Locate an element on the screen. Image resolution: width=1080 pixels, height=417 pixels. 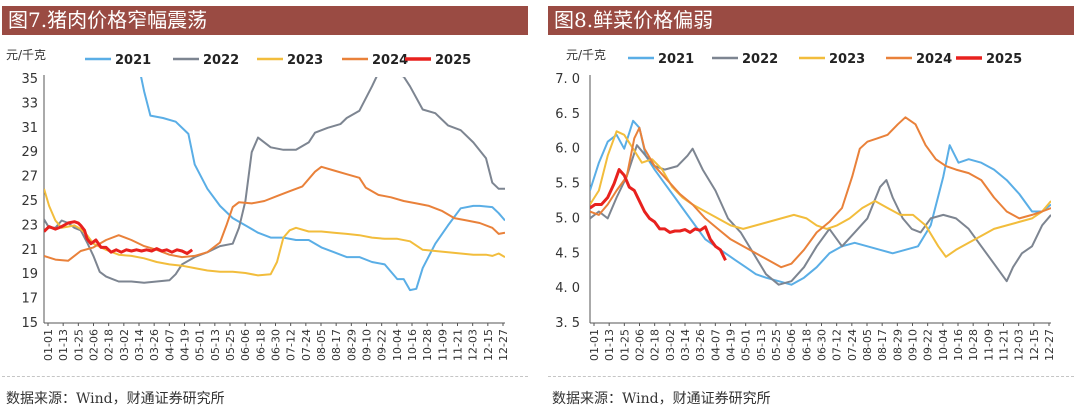
y-tick-label: 19 is located at coordinates (29, 274).